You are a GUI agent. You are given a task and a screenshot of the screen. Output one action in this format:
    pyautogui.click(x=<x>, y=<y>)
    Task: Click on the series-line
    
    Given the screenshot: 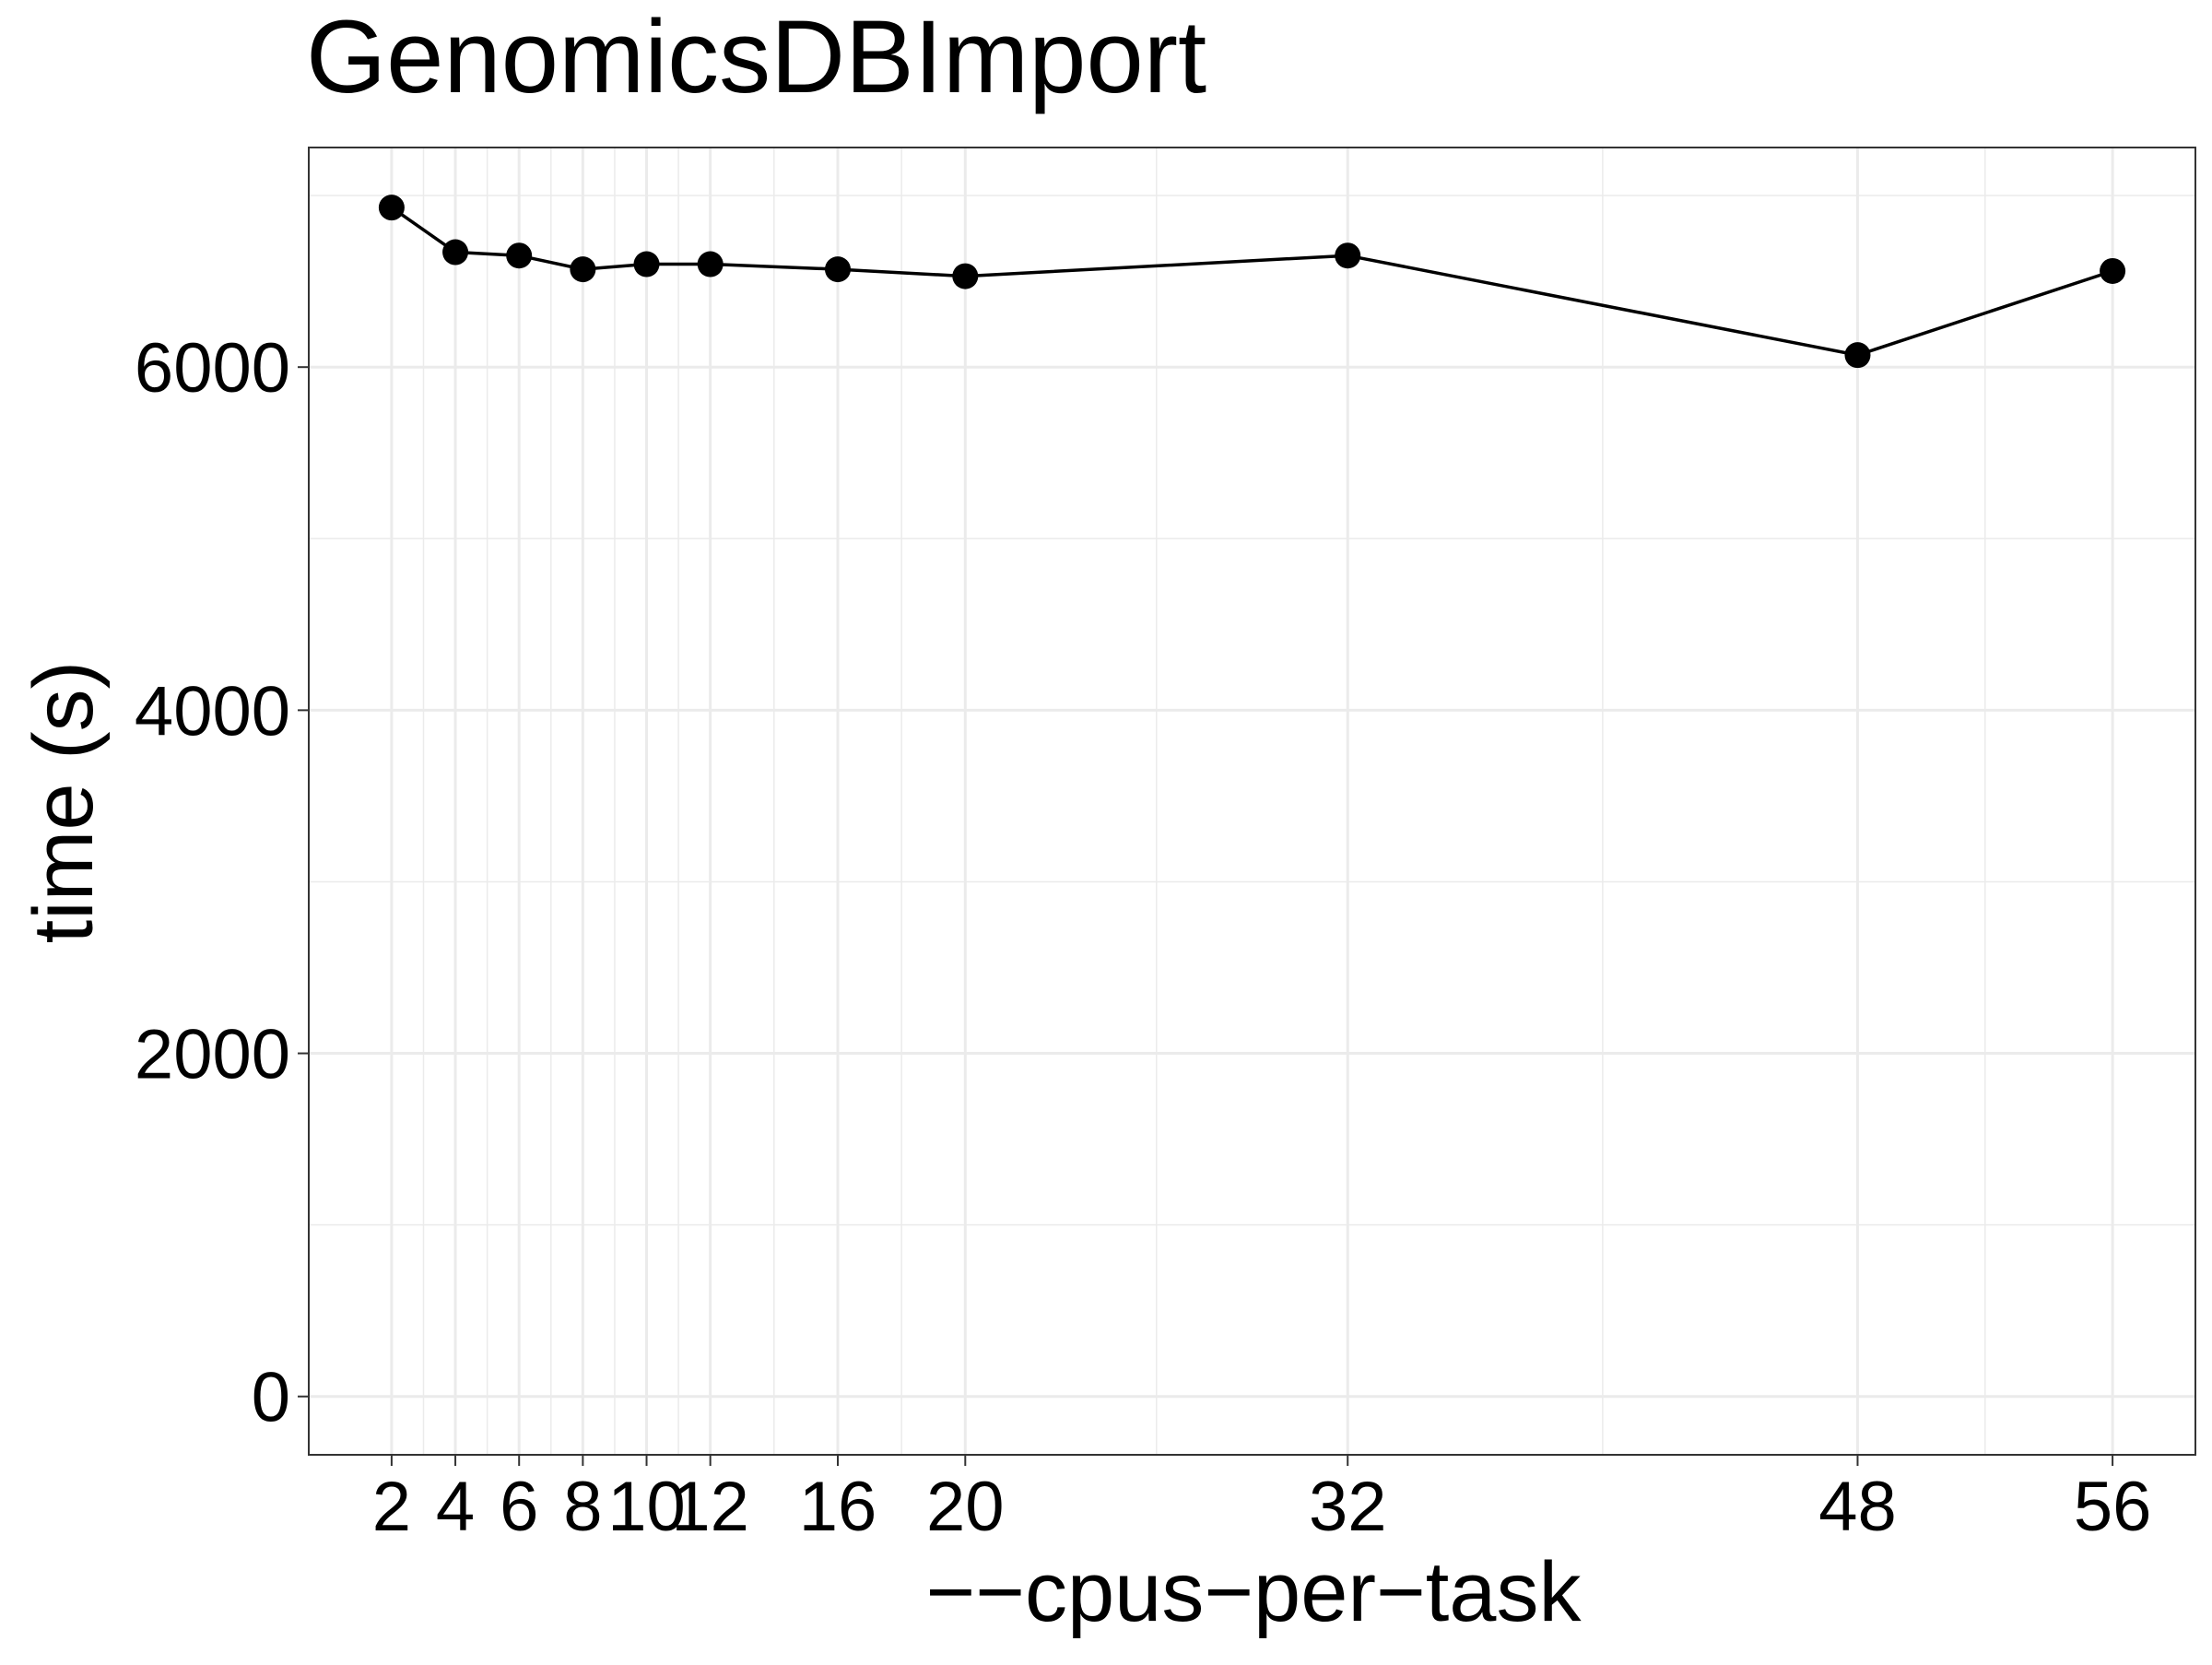 What is the action you would take?
    pyautogui.click(x=1251, y=282)
    